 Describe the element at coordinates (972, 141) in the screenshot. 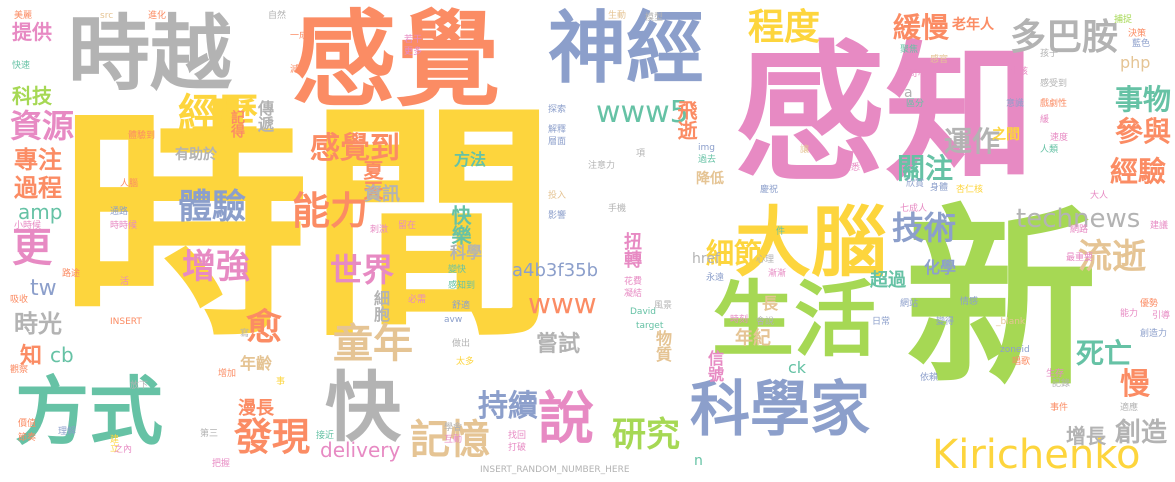

I see `word-運作: 運作` at that location.